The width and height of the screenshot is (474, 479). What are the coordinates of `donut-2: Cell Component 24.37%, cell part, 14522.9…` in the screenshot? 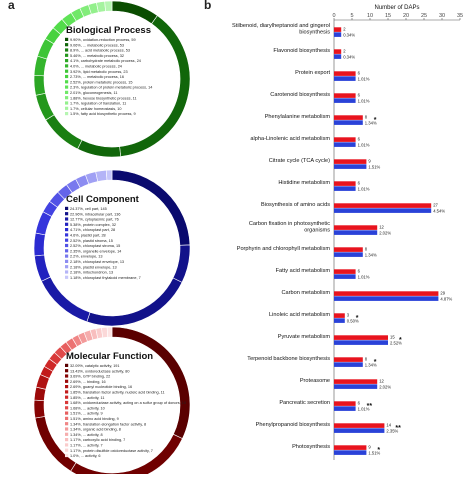 It's located at (112, 248).